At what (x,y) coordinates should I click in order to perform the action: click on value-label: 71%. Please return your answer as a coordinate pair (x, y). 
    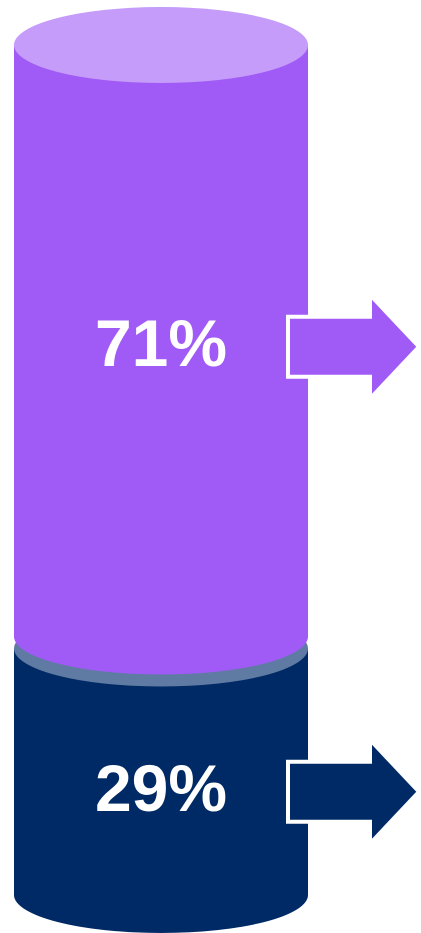
    Looking at the image, I should click on (161, 343).